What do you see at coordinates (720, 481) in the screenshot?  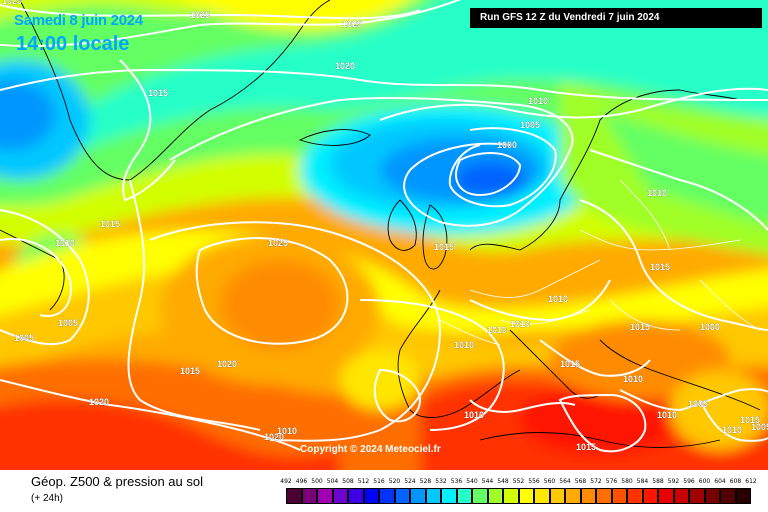 I see `scale-tick-label: 604` at bounding box center [720, 481].